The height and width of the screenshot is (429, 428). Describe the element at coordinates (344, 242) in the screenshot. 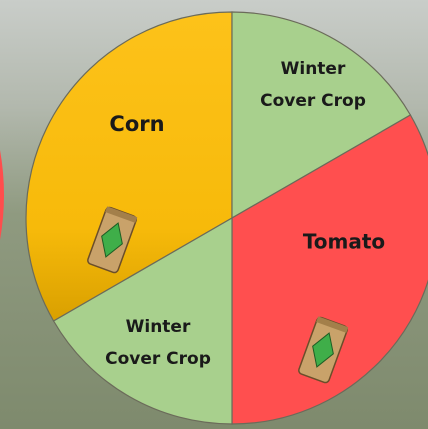

I see `segment-label: Tomato` at that location.